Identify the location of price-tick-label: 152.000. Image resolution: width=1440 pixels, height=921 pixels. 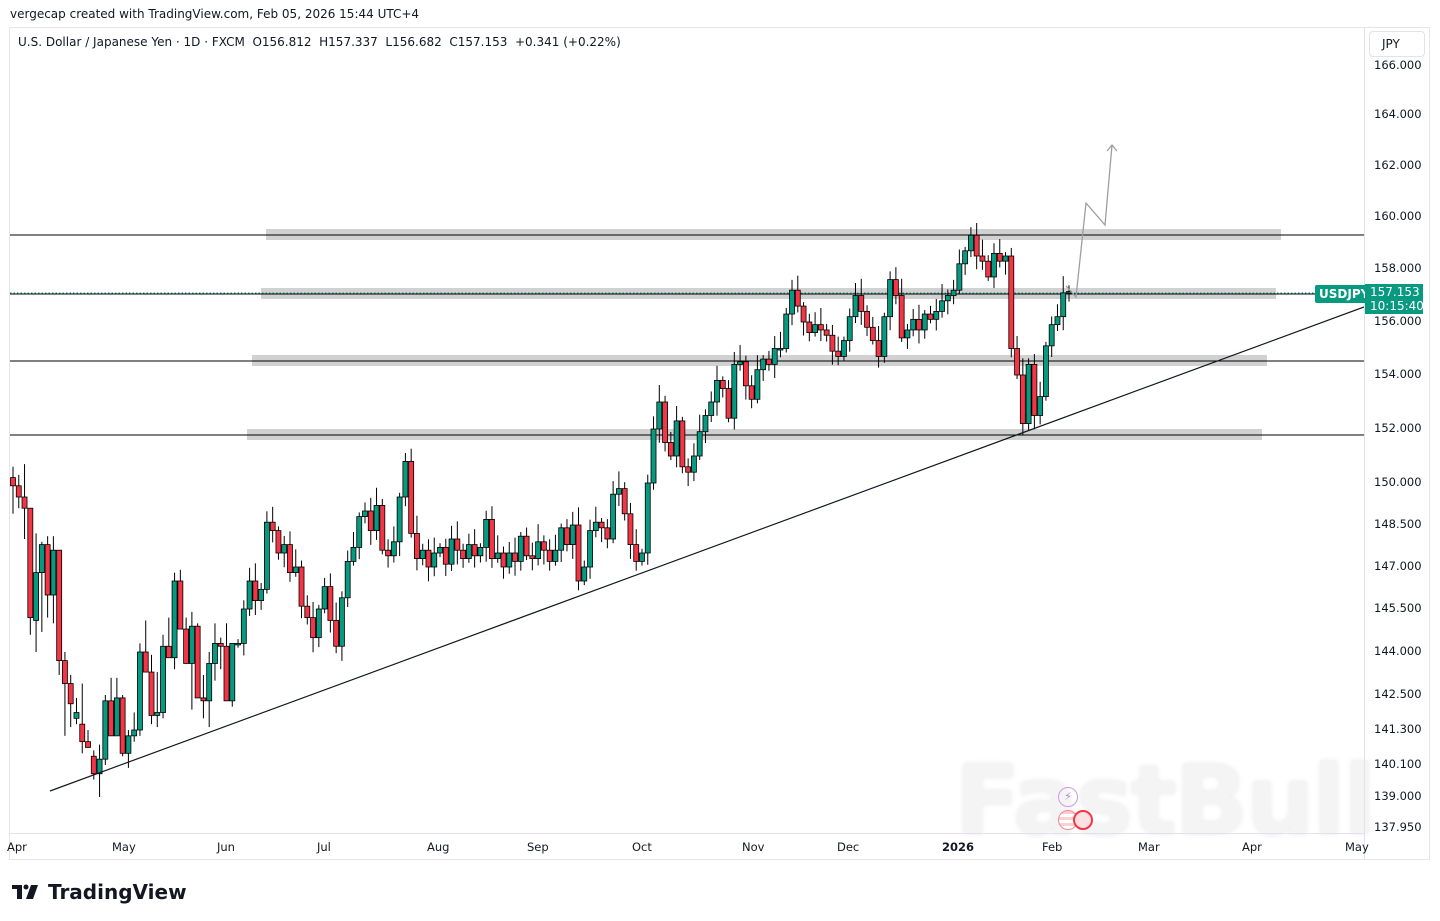
(1398, 428).